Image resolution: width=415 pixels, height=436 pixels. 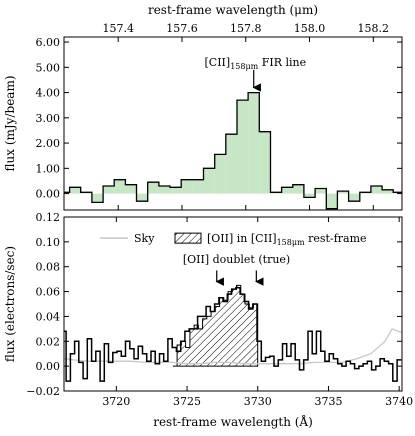 I want to click on legend-oii-main: [OII] in [CII], so click(x=242, y=238).